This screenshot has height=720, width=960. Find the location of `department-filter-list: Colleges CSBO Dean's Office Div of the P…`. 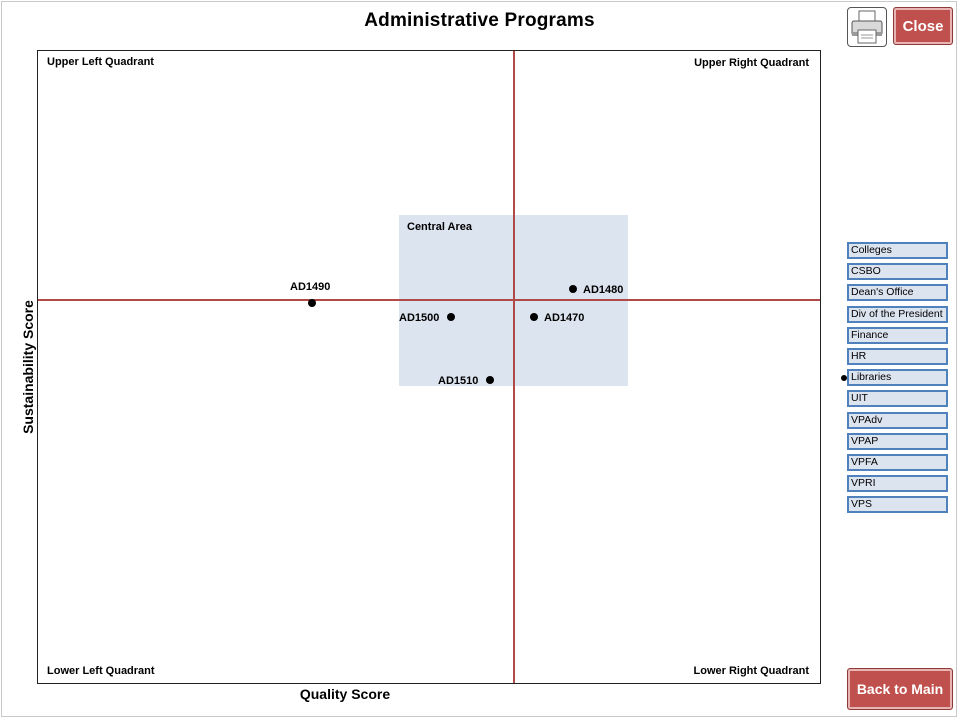

department-filter-list: Colleges CSBO Dean's Office Div of the P… is located at coordinates (897, 379).